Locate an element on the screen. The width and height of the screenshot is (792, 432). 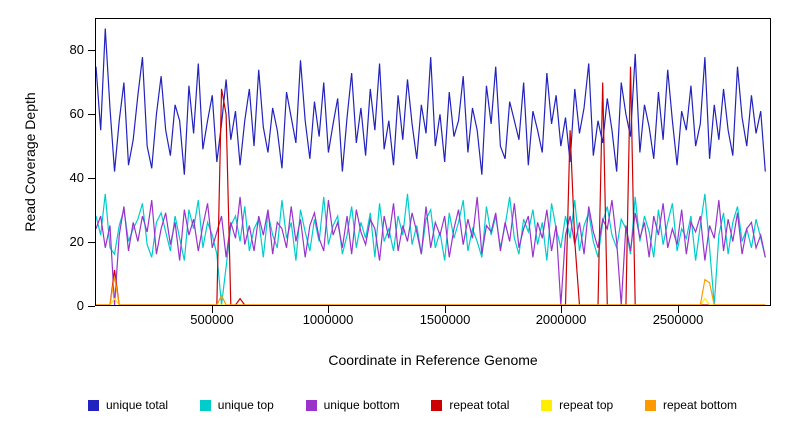
legend-label: unique total is located at coordinates (137, 405).